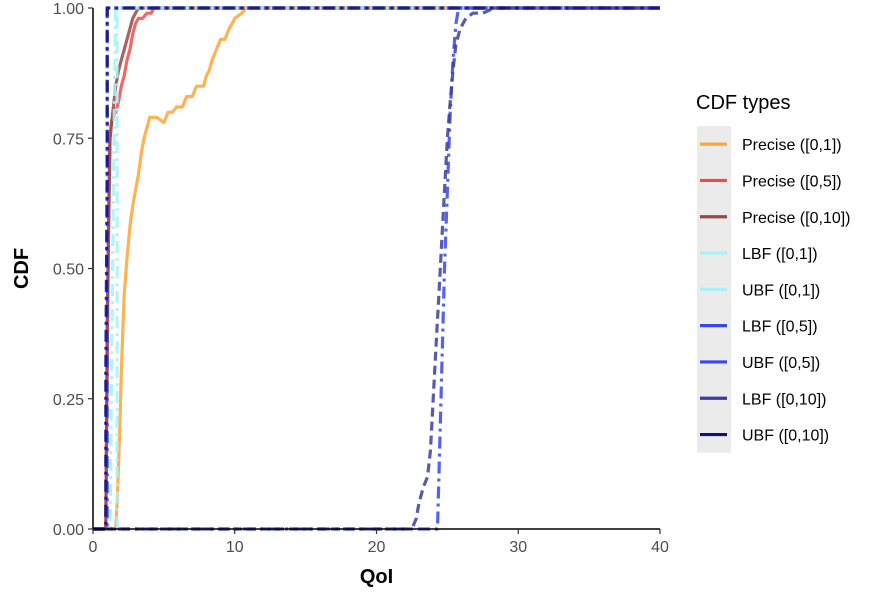 This screenshot has width=889, height=599. Describe the element at coordinates (376, 577) in the screenshot. I see `x-axis-title: QoI` at that location.